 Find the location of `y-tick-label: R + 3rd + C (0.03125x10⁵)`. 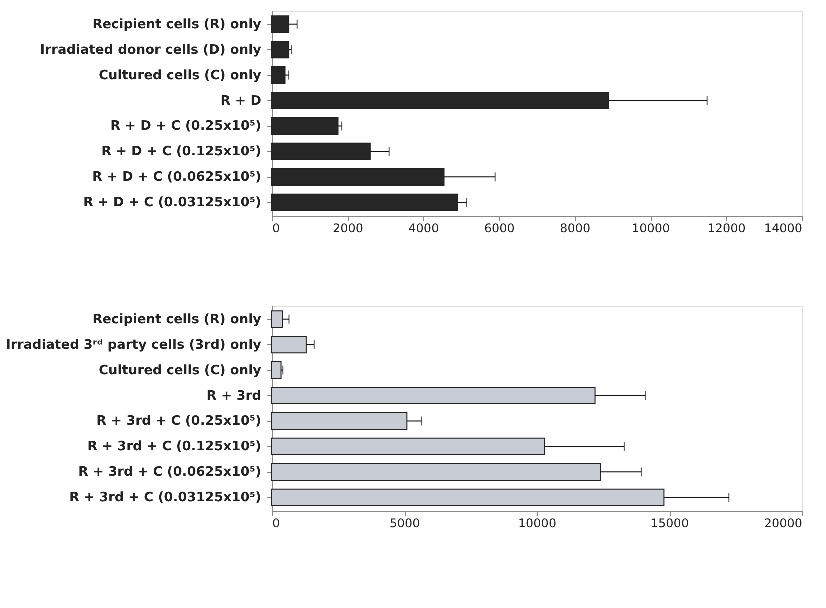

y-tick-label: R + 3rd + C (0.03125x10⁵) is located at coordinates (166, 498).